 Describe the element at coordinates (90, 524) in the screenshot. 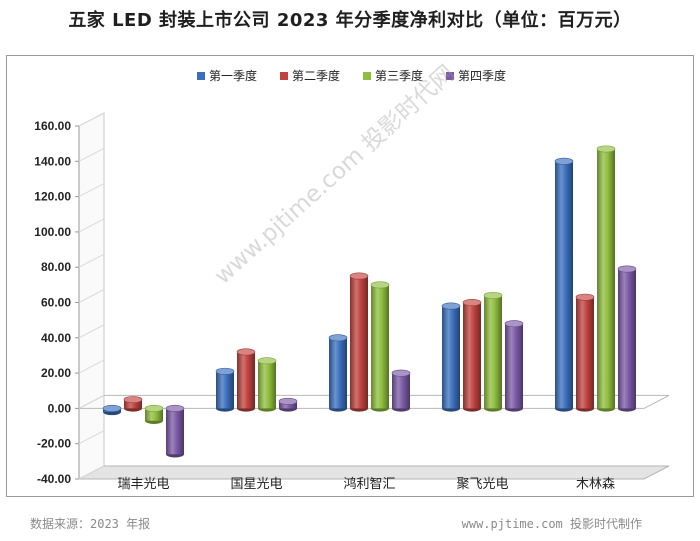

I see `source-note: 数据来源：2023 年报` at that location.